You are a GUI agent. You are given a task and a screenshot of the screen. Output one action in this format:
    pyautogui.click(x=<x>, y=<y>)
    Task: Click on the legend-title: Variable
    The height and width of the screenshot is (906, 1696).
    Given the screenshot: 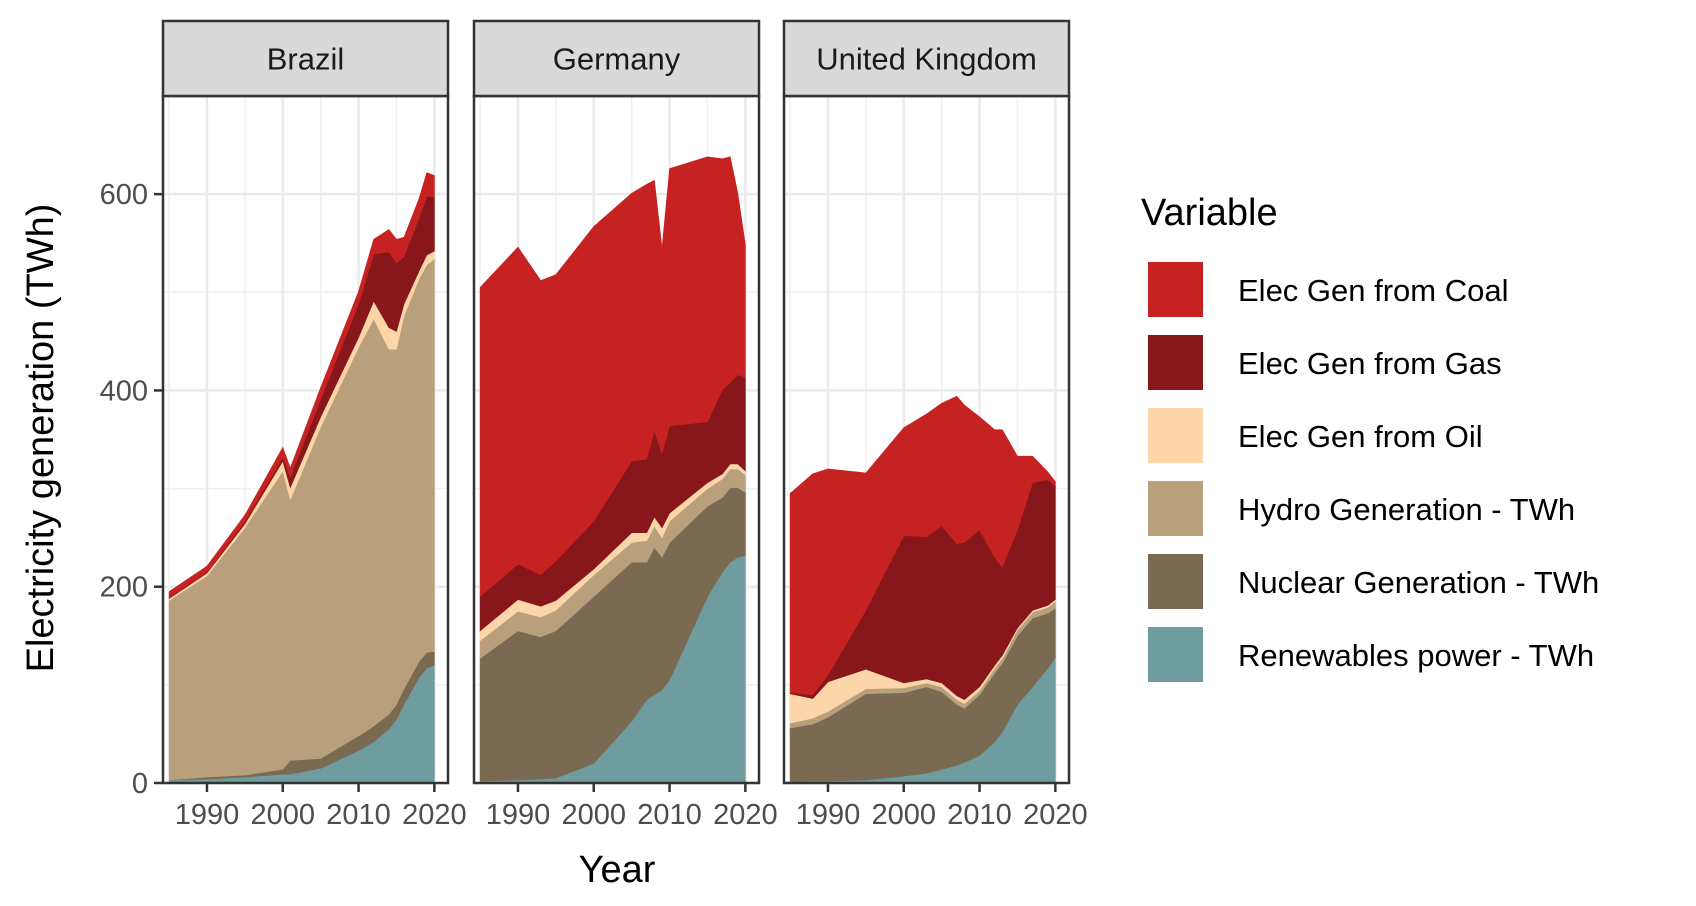 What is the action you would take?
    pyautogui.click(x=1209, y=213)
    